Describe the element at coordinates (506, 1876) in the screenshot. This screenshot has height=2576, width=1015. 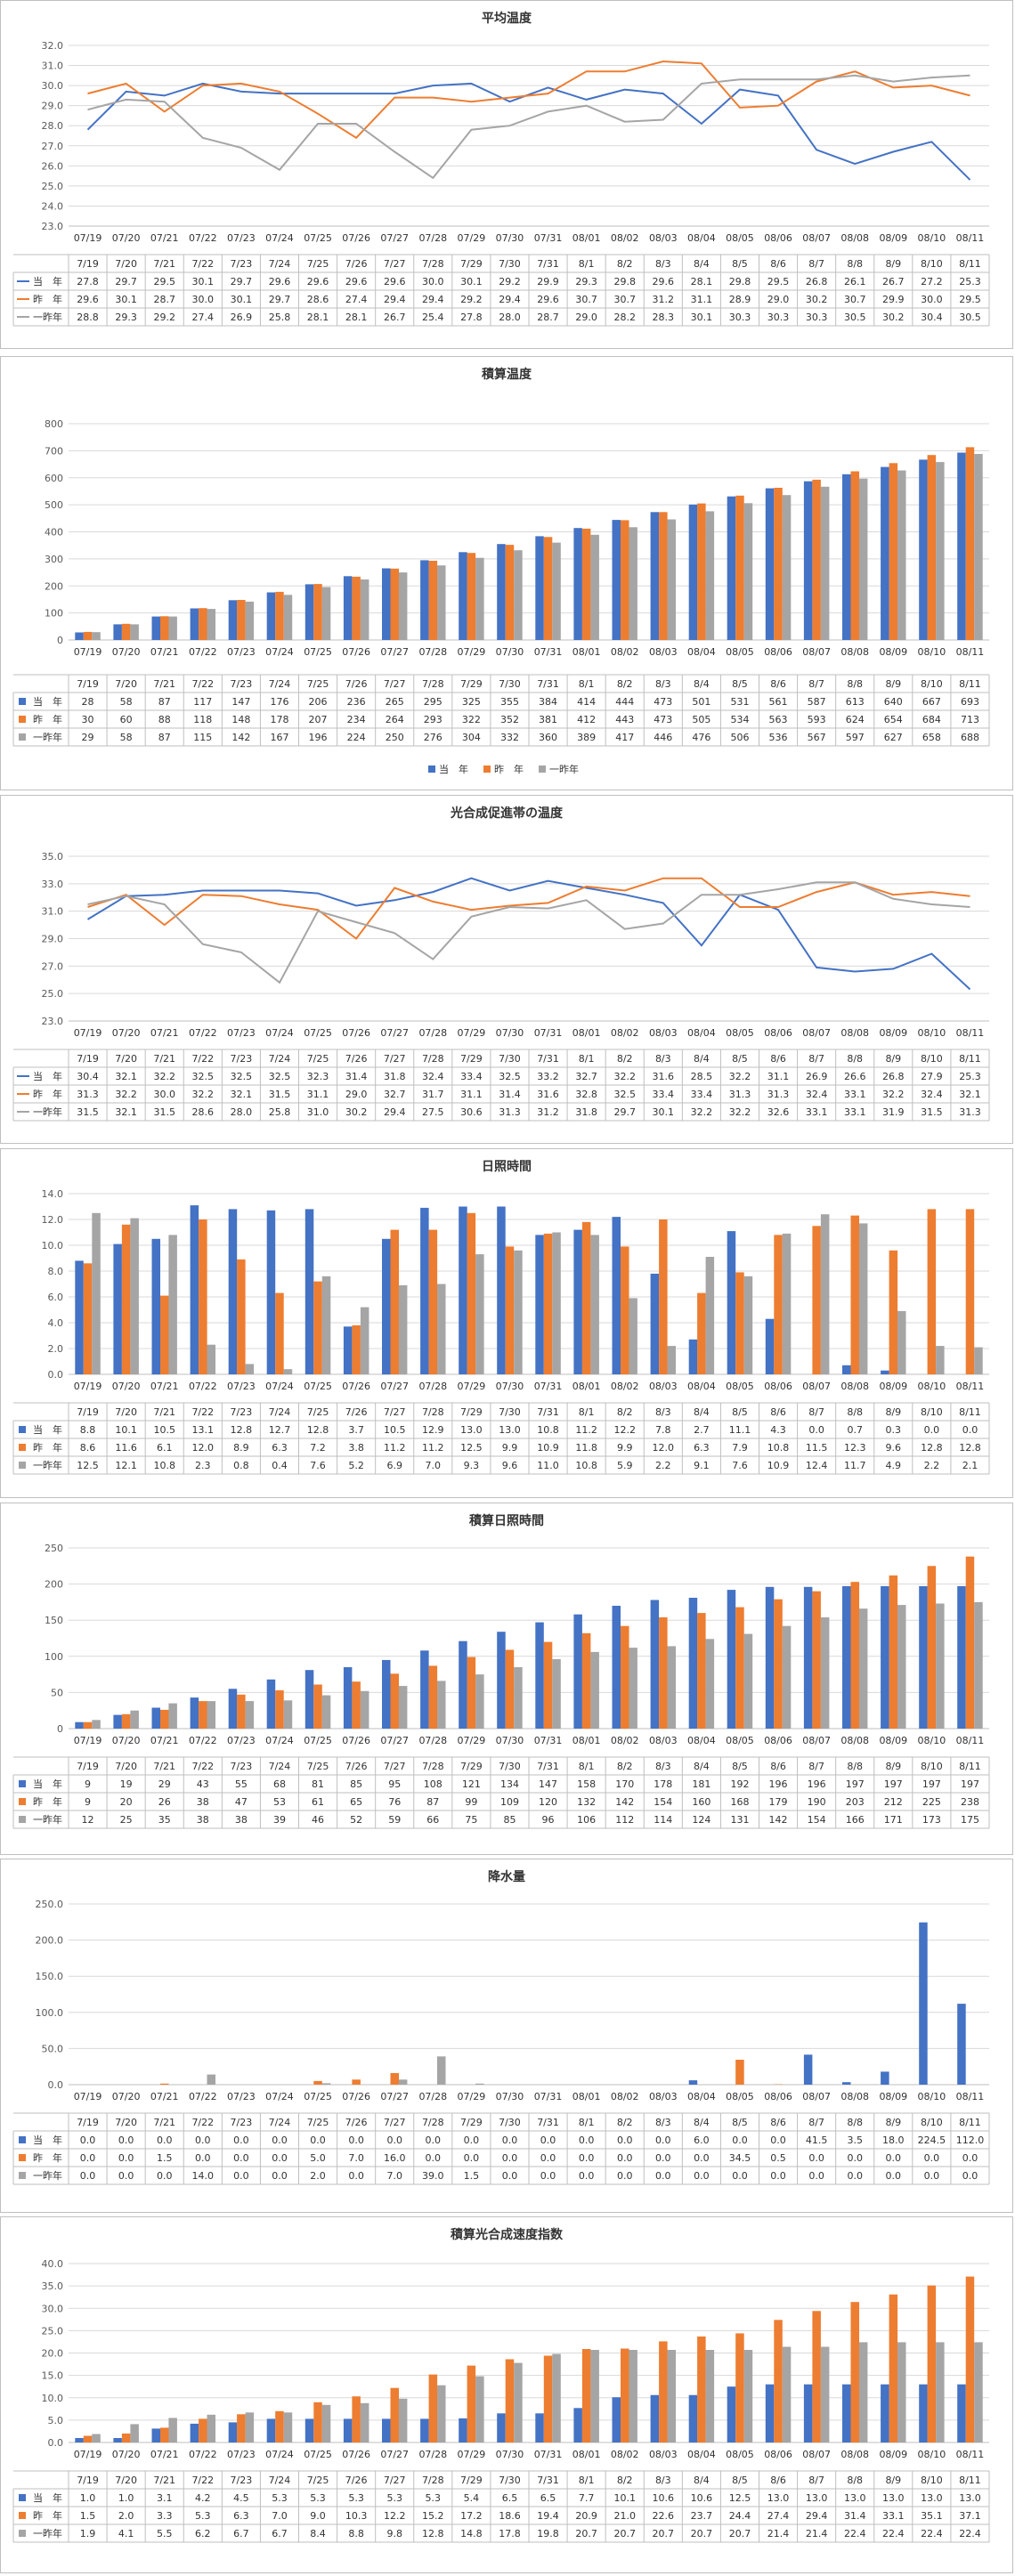
I see `chart-title: 降水量` at that location.